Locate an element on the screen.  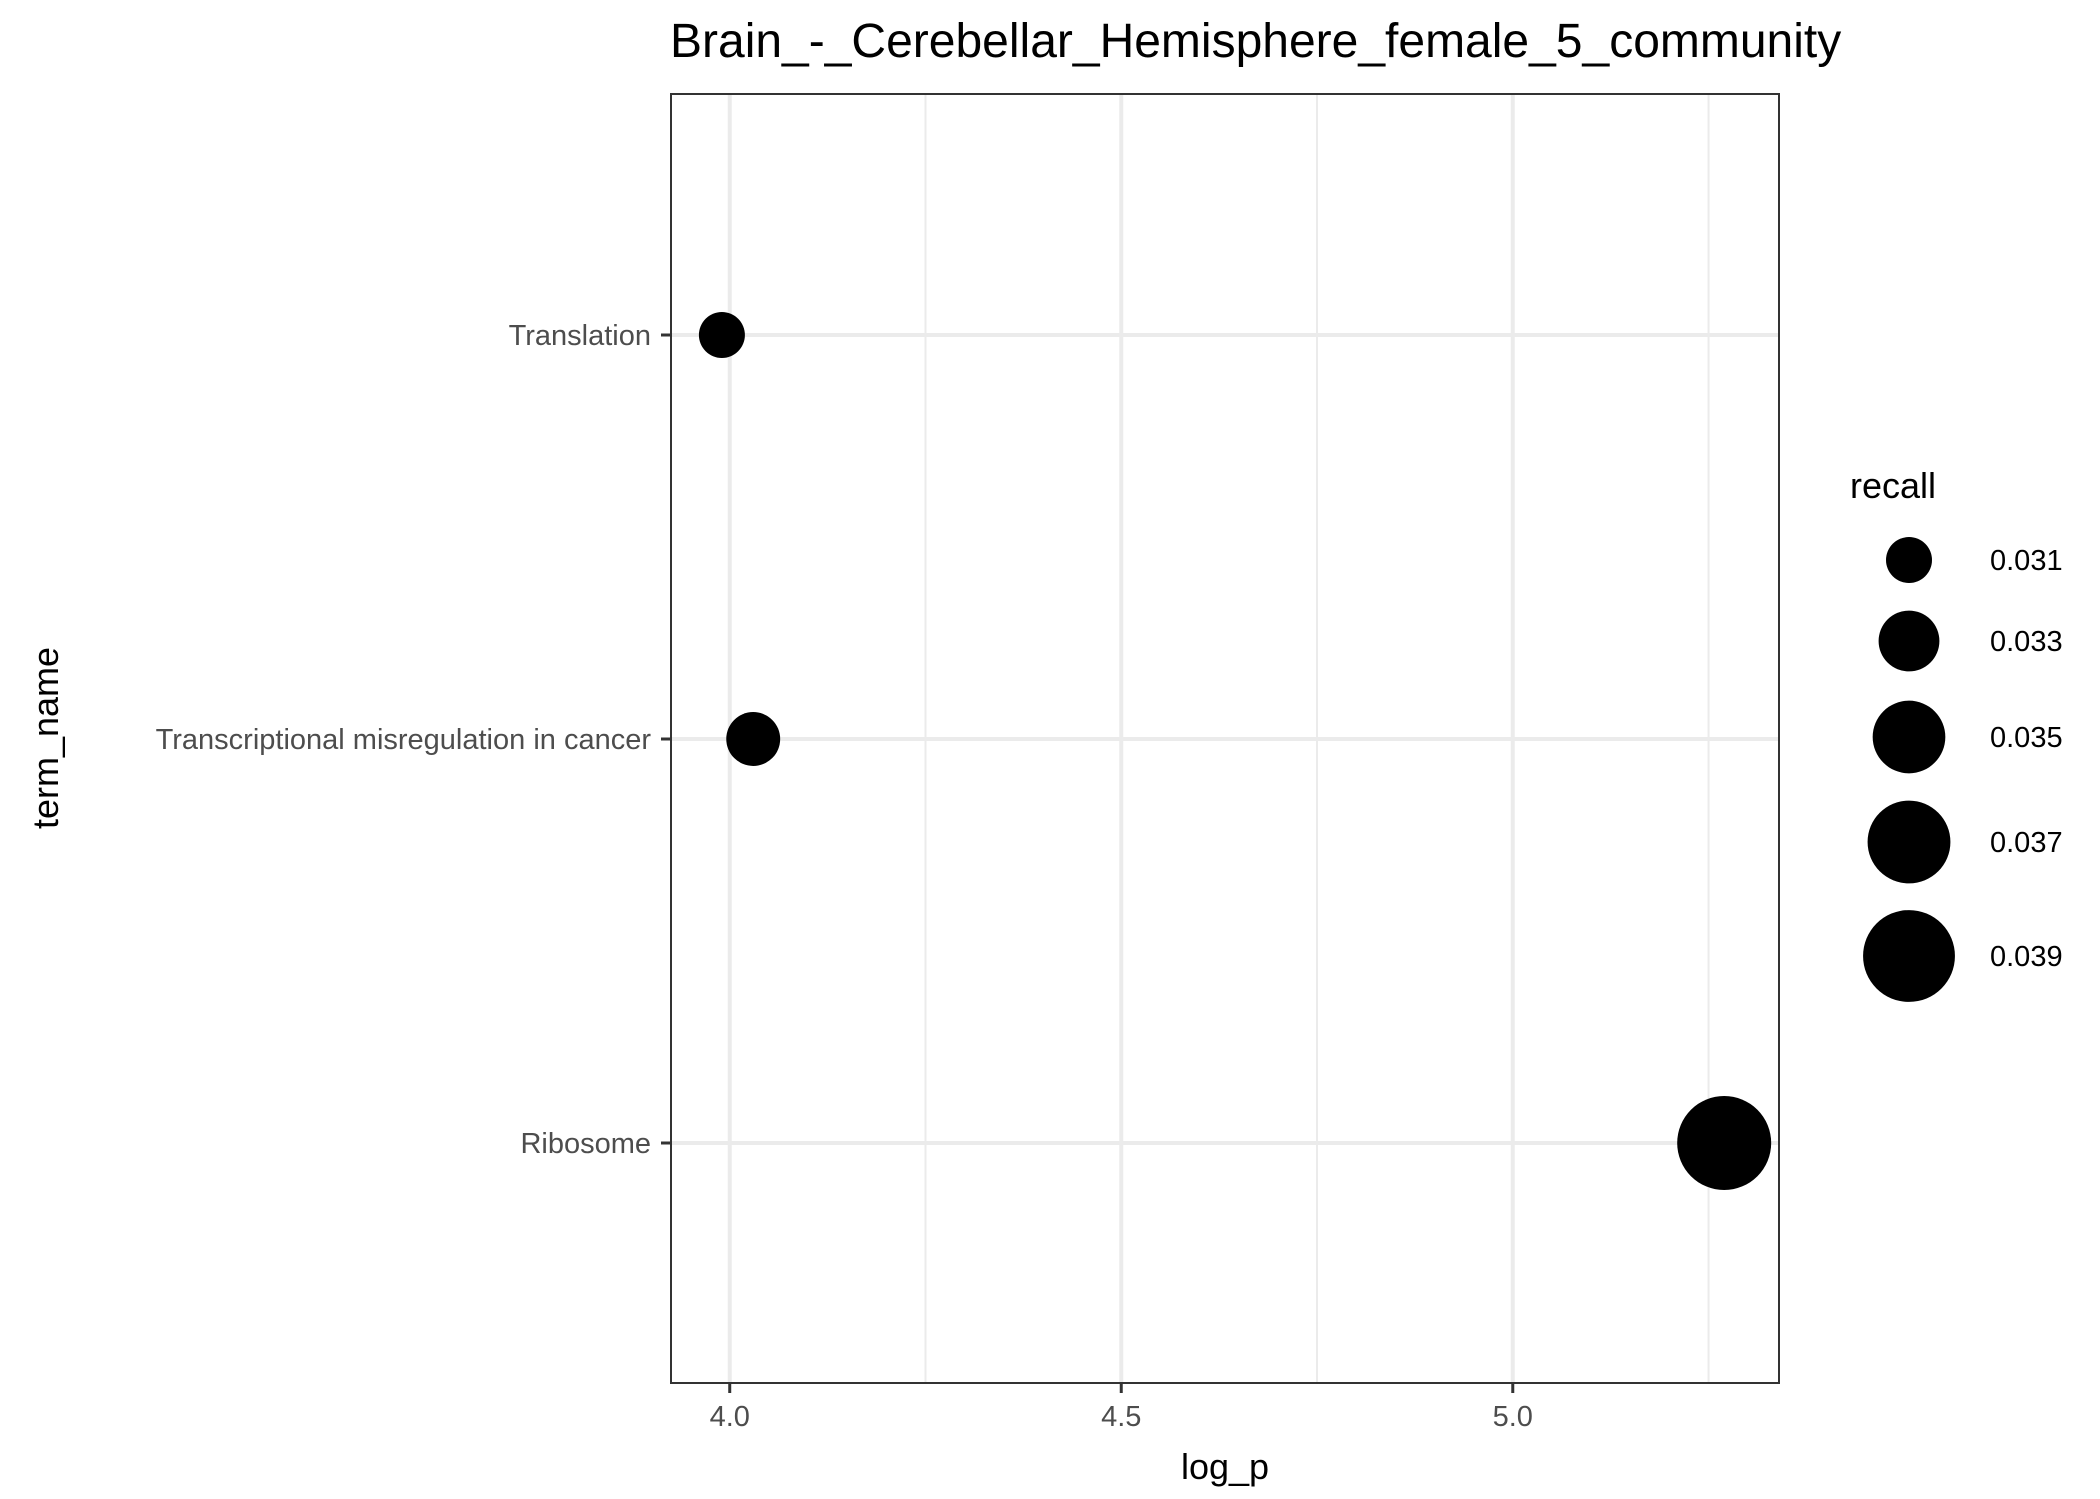
y-axis-title: term_name is located at coordinates (45, 738).